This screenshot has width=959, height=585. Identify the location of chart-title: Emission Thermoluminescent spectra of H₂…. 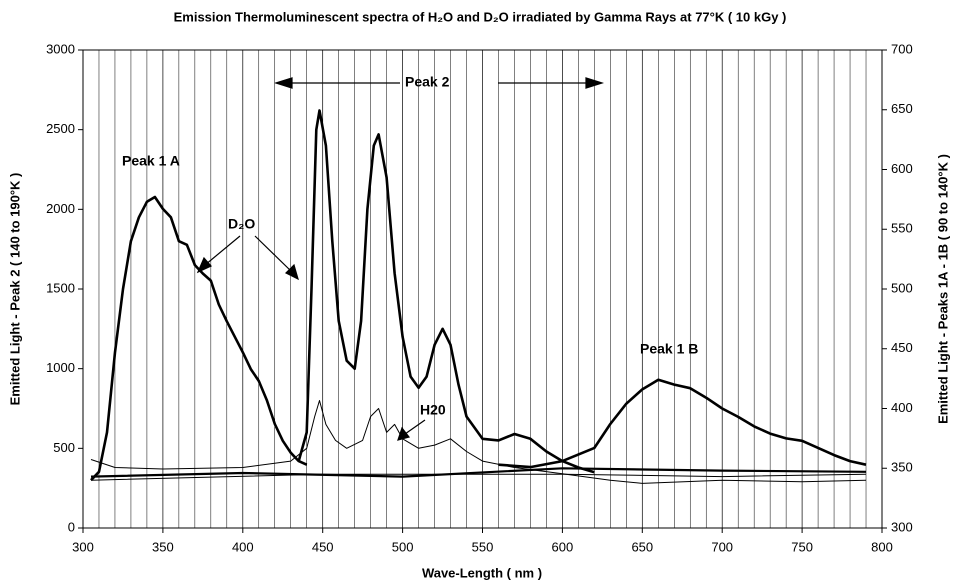
(480, 16).